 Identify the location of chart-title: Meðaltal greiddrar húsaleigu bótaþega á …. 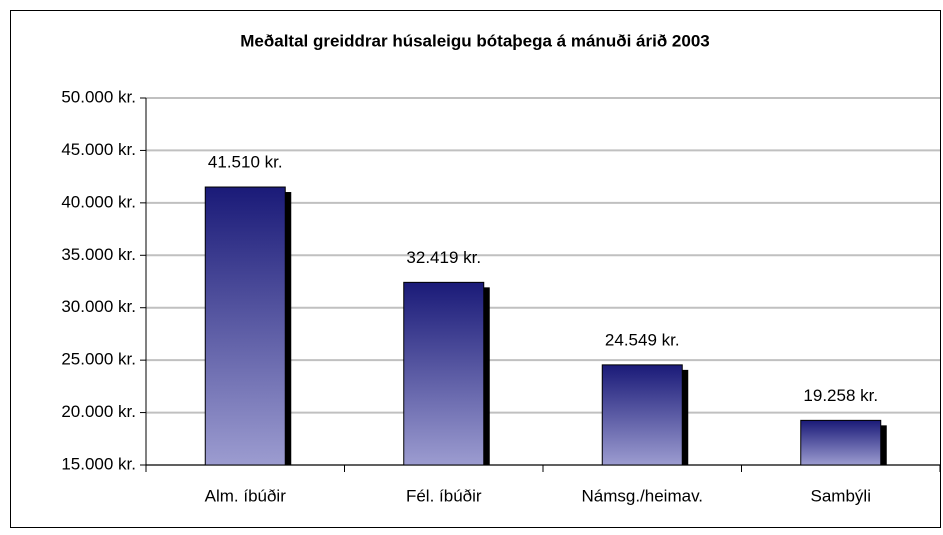
(475, 40).